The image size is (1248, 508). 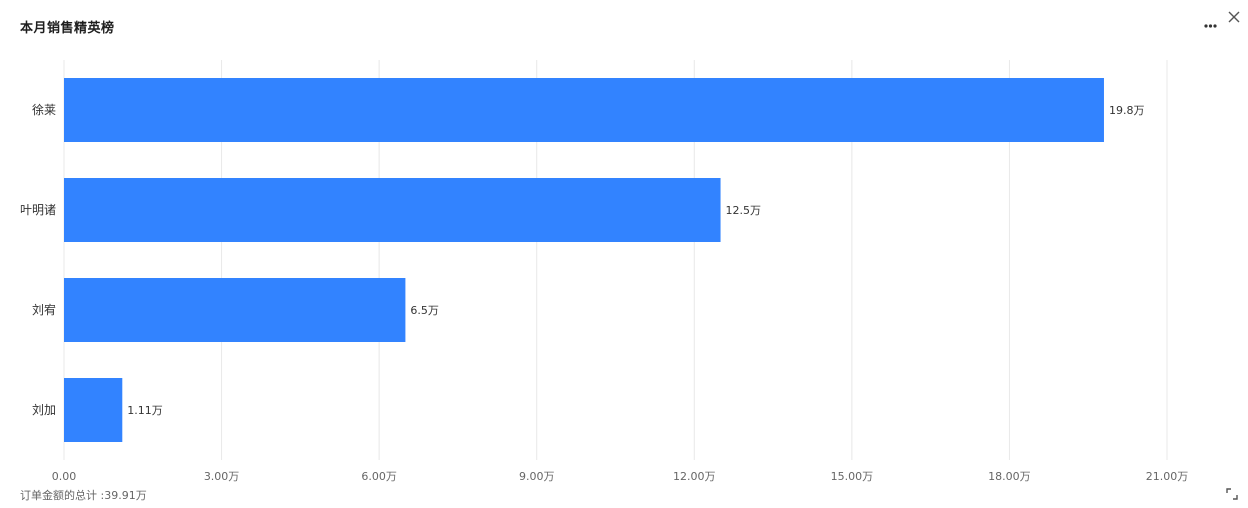 I want to click on x-tick-label: 15.00万, so click(x=852, y=476).